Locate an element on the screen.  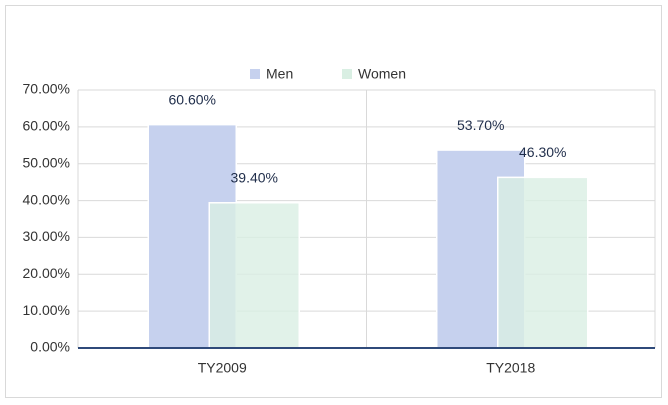
data-label: 39.40% is located at coordinates (254, 177).